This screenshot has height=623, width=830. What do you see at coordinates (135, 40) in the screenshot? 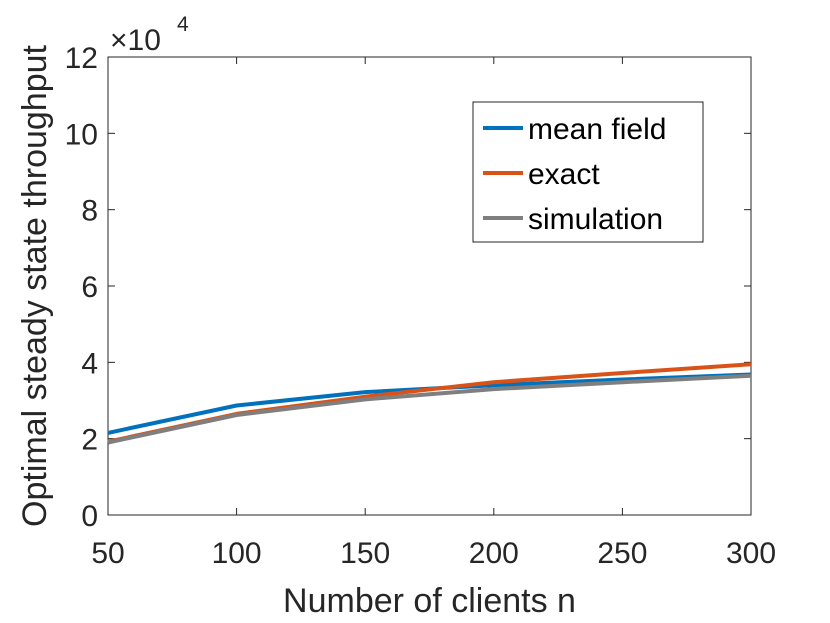
I see `y-multiplier-base: ×10` at bounding box center [135, 40].